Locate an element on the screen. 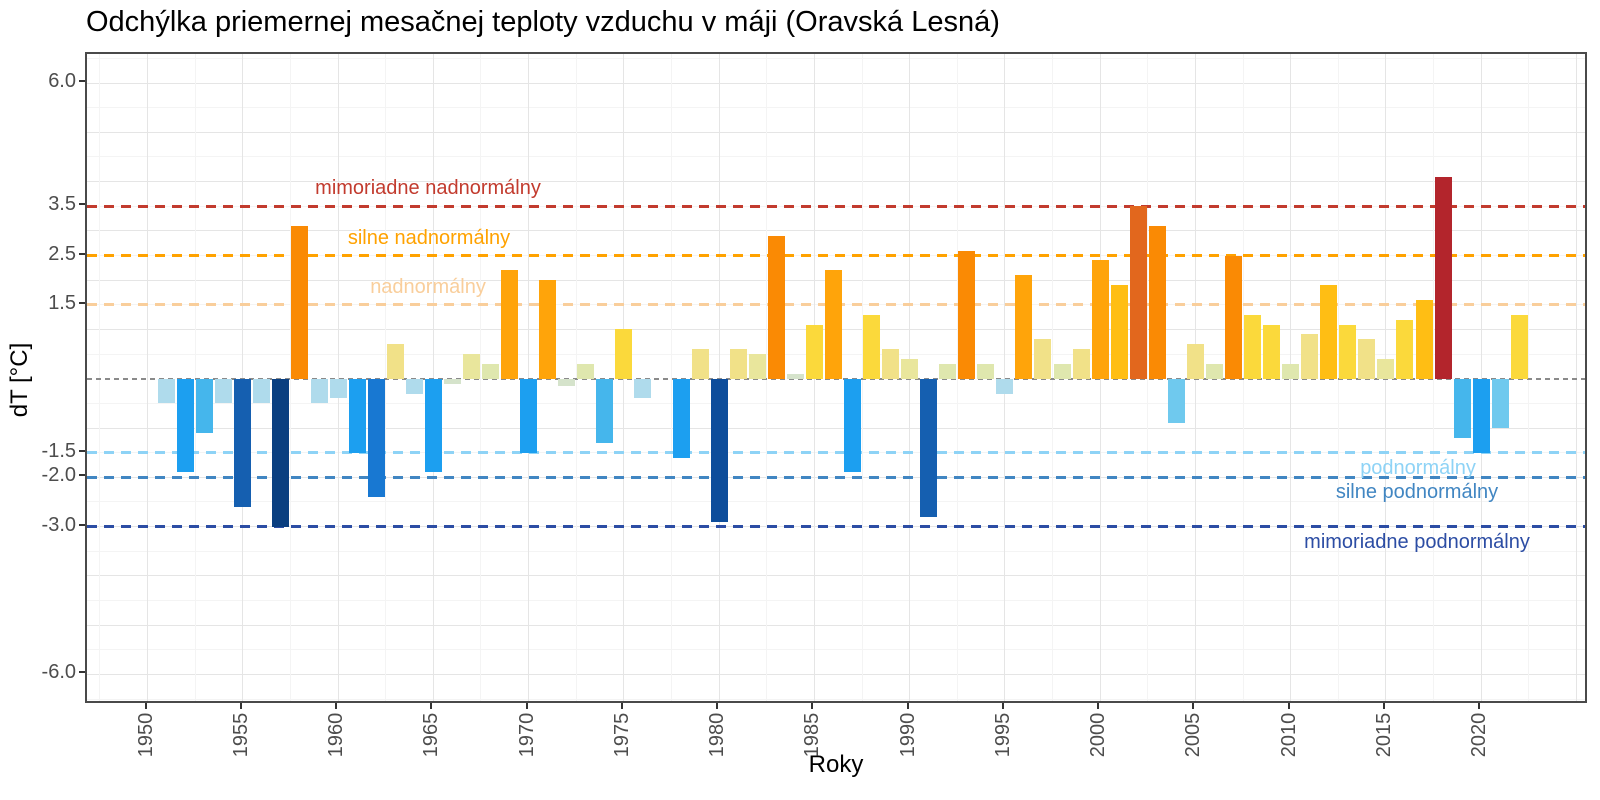  bar-2015 is located at coordinates (1386, 369).